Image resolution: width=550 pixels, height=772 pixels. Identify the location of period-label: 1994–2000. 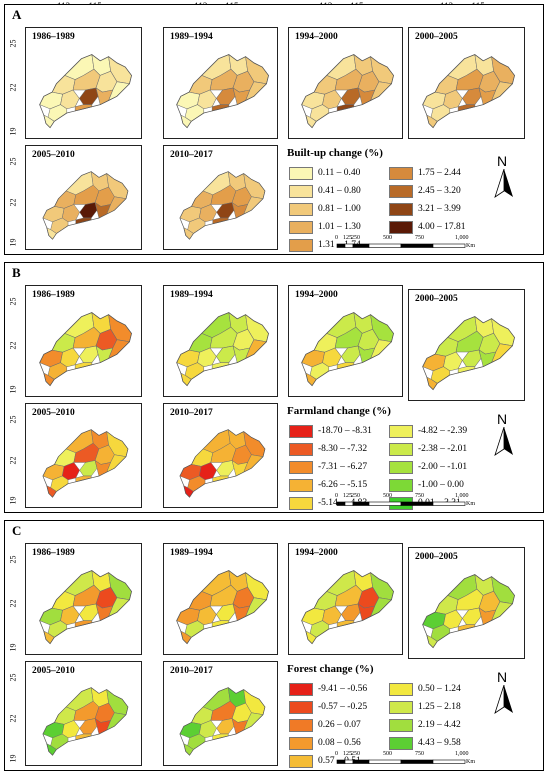
(316, 295).